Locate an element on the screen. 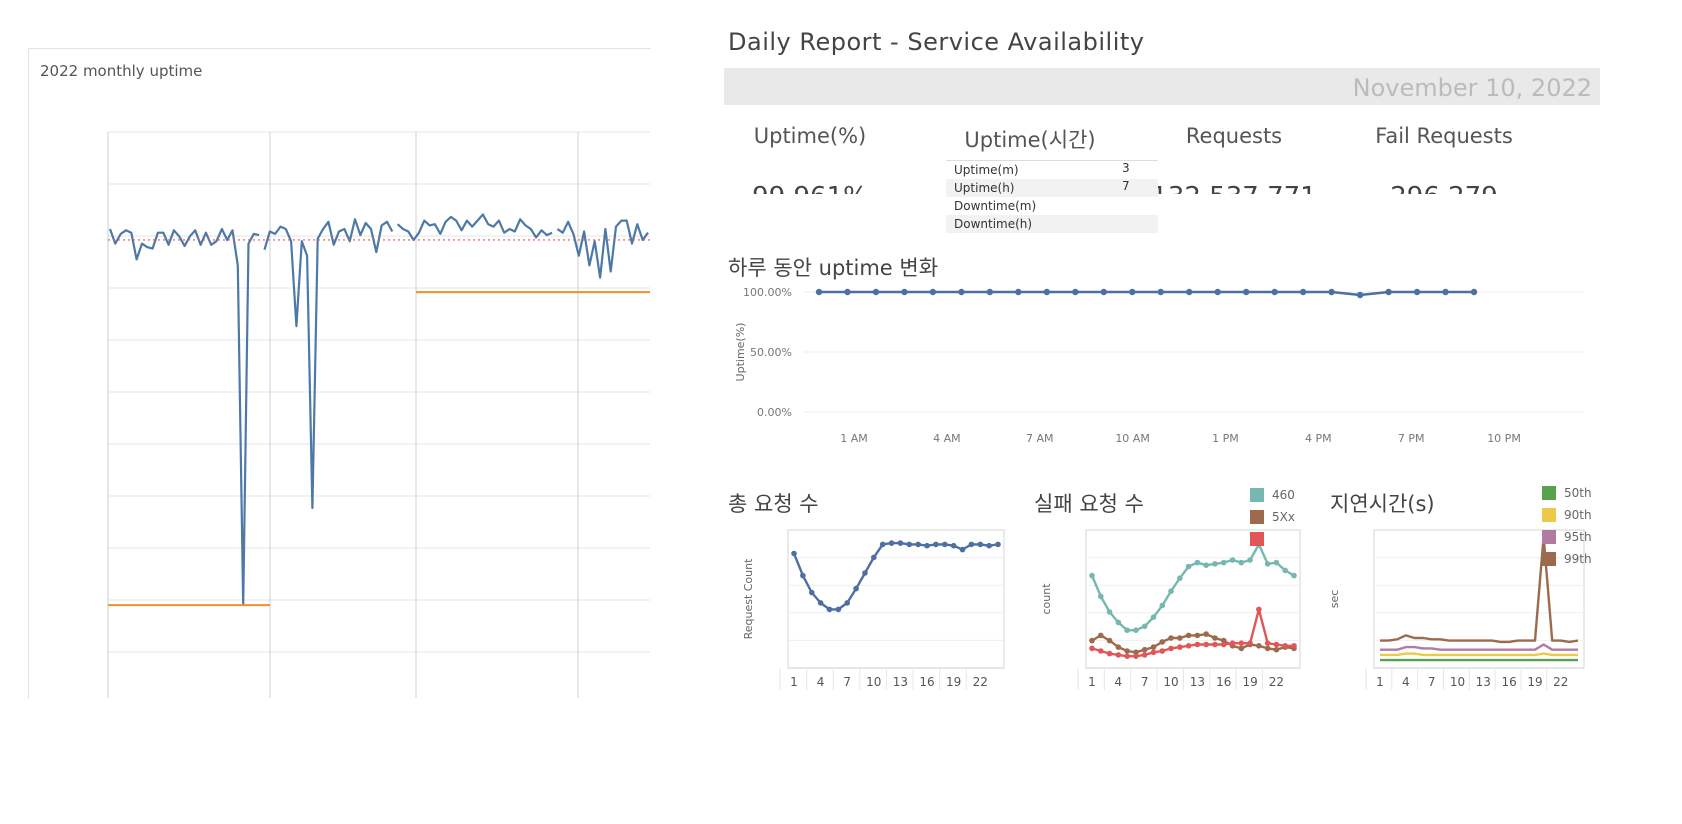 This screenshot has height=824, width=1682. x-tick-label: 4 AM is located at coordinates (947, 438).